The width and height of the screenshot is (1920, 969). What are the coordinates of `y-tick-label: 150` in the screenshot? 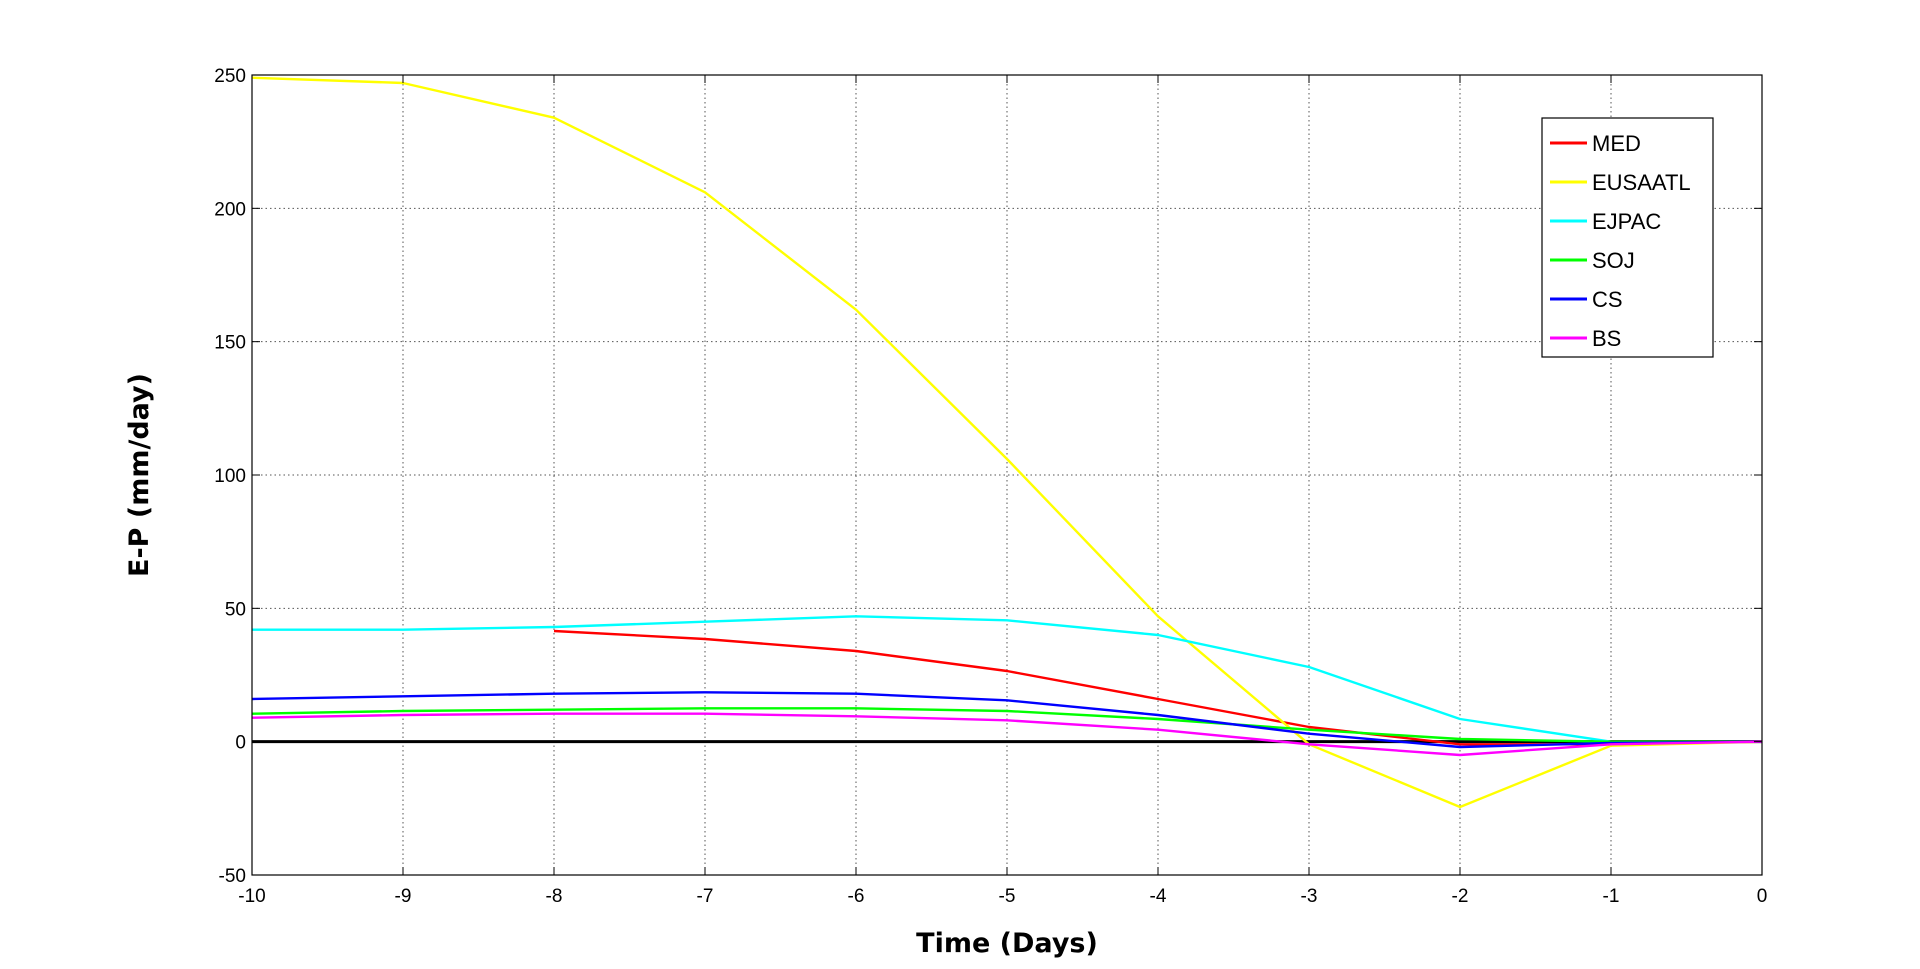 It's located at (230, 343).